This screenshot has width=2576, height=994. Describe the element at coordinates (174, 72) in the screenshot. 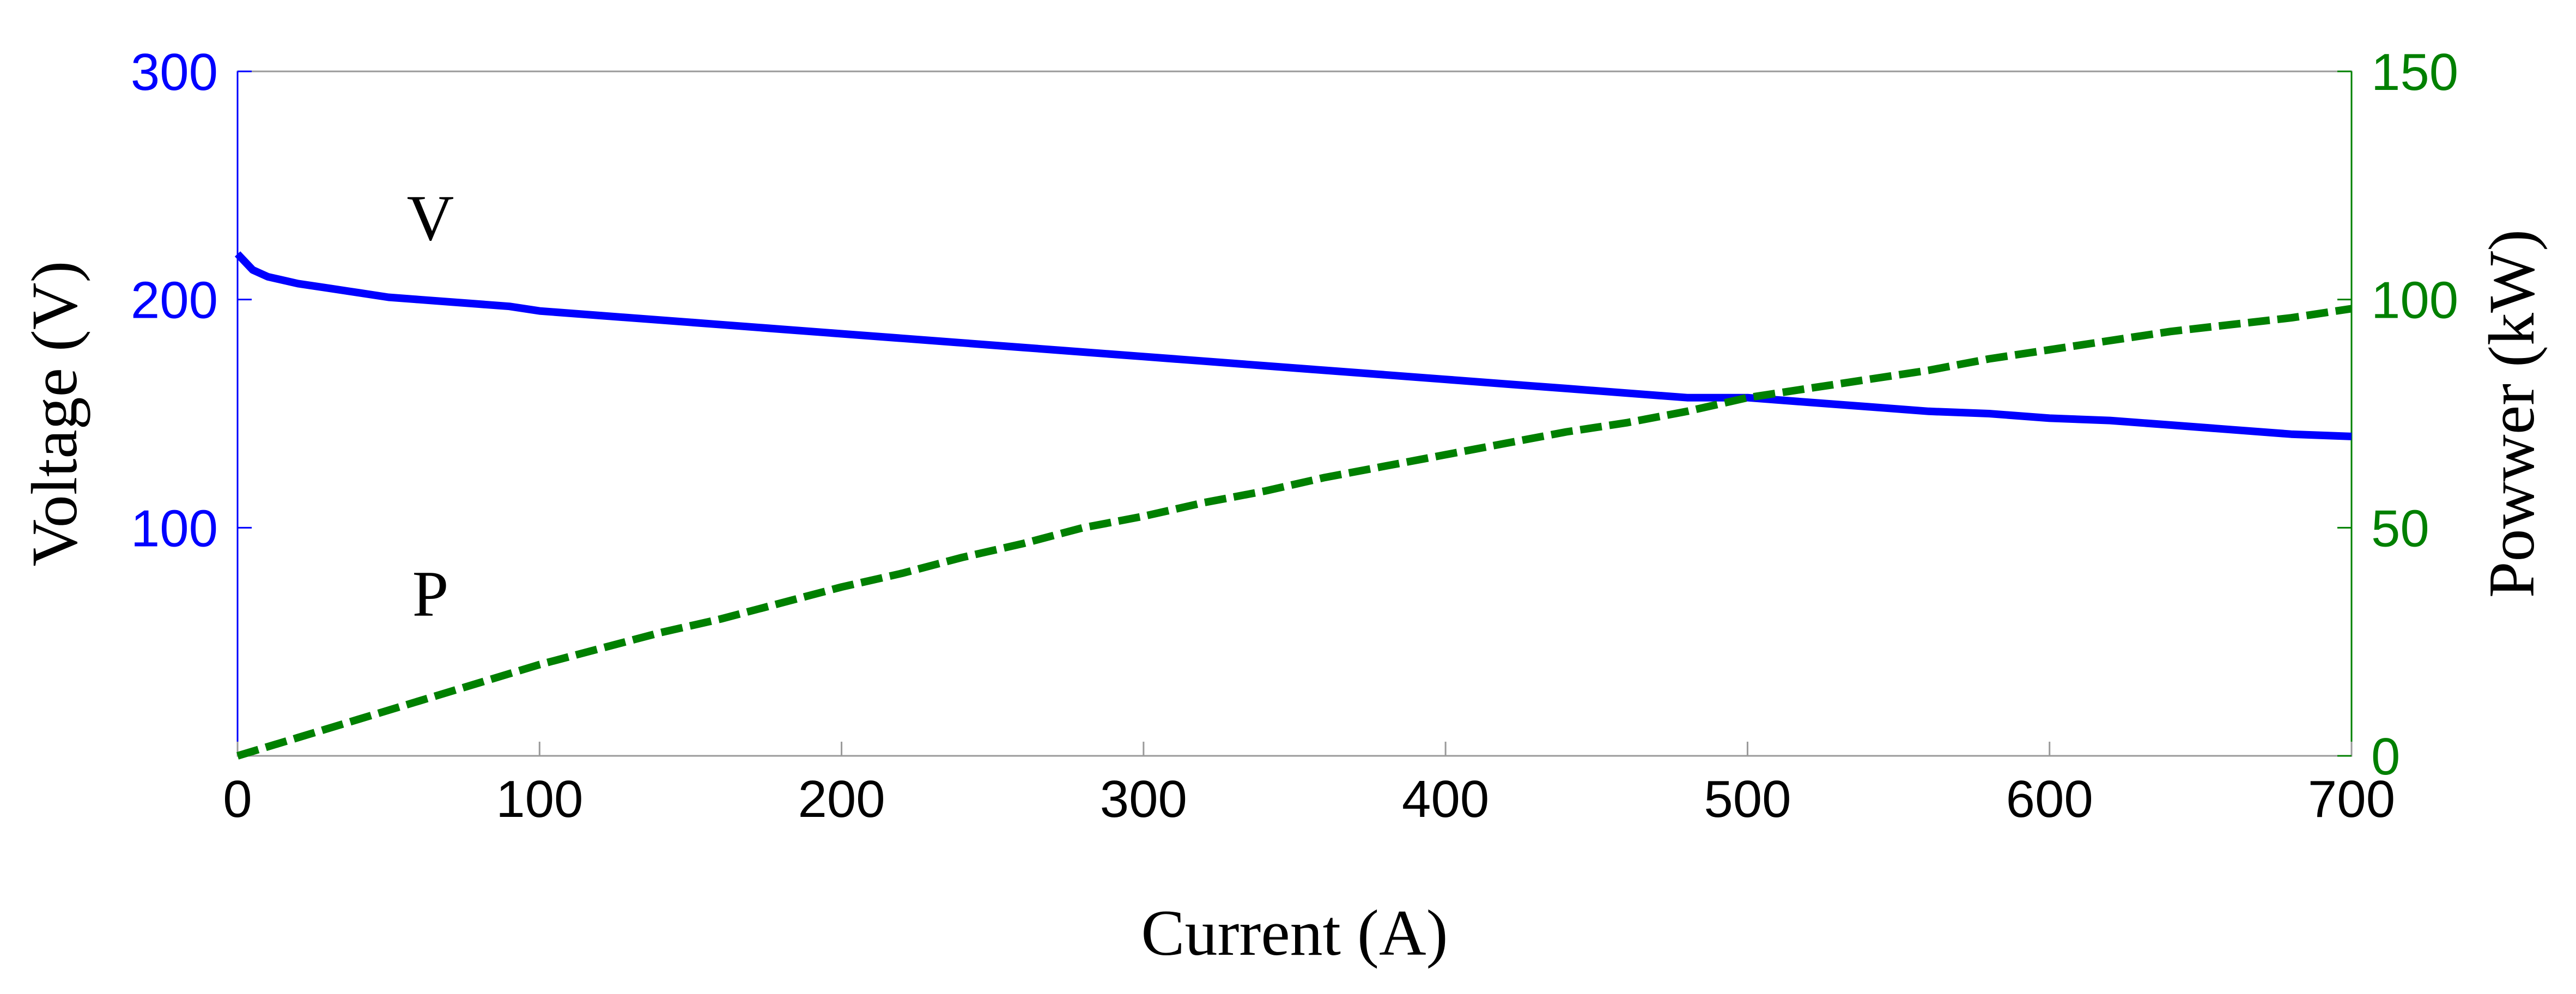

I see `y-left-tick-label: 300` at that location.